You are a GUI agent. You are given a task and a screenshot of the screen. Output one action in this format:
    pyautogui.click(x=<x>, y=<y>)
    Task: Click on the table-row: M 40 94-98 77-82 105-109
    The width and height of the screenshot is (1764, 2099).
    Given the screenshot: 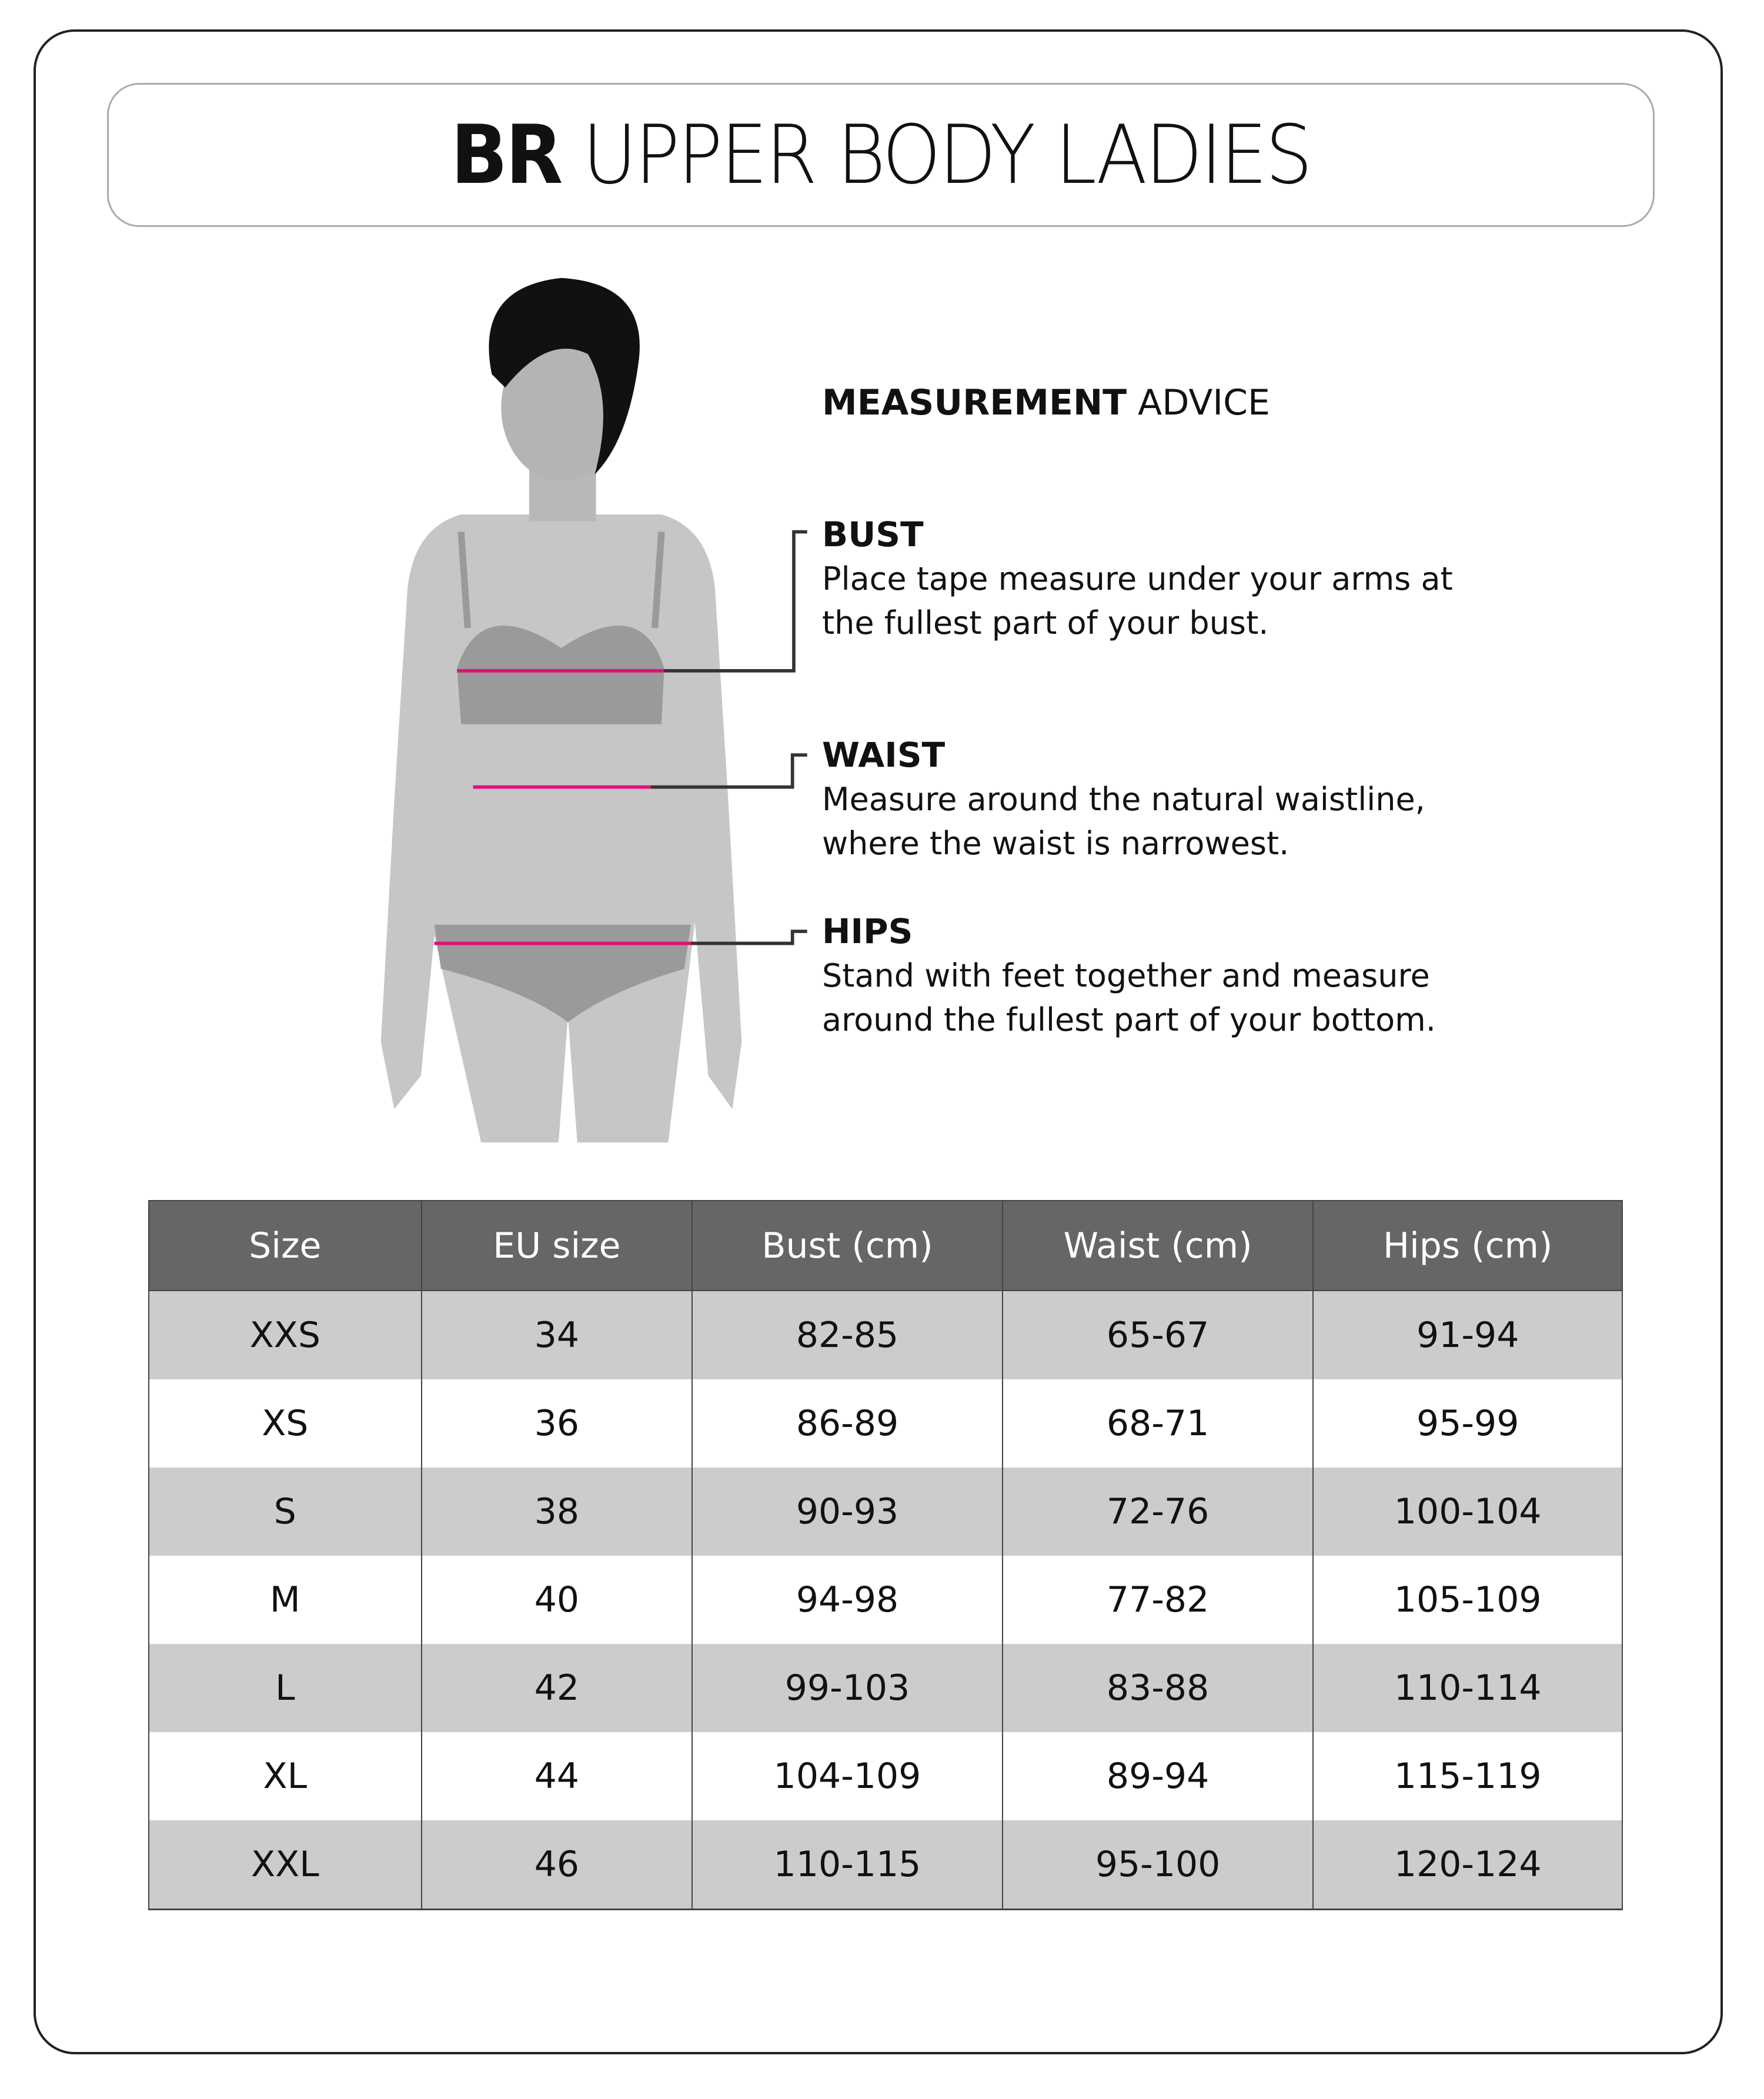 What is the action you would take?
    pyautogui.click(x=885, y=1600)
    